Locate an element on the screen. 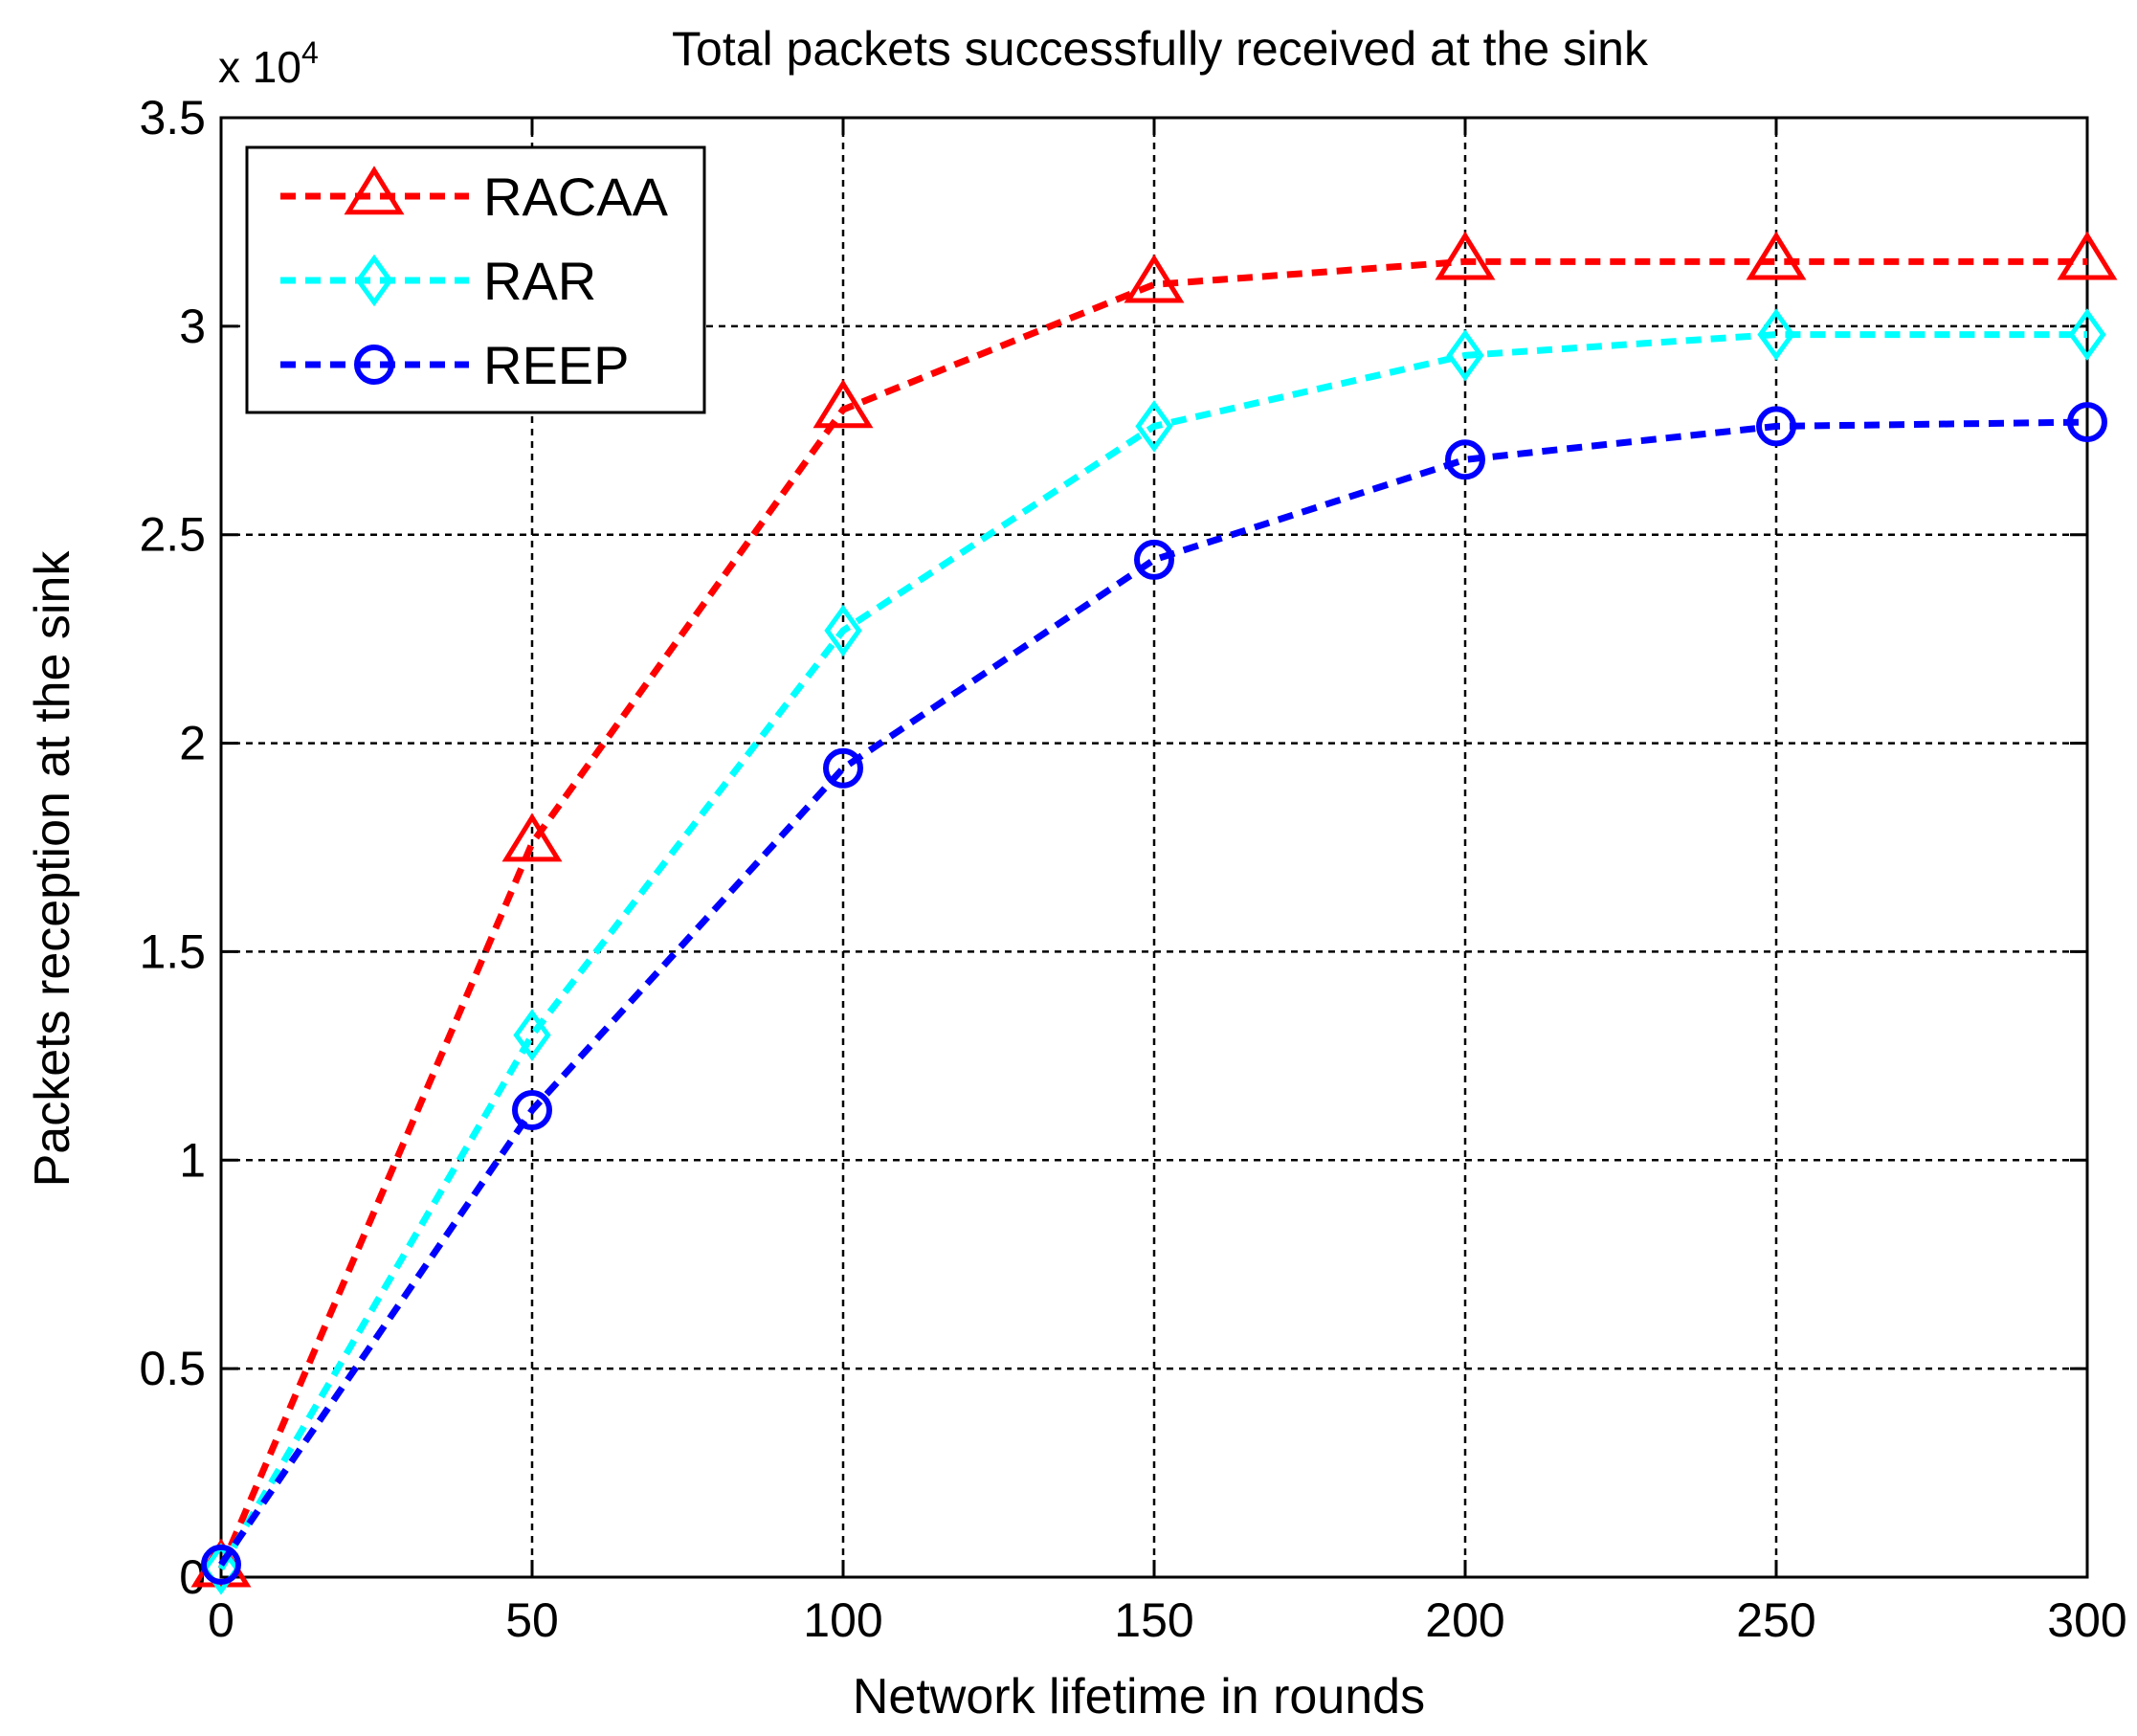 The image size is (2137, 1736). x-tick-label: 300 is located at coordinates (2086, 1620).